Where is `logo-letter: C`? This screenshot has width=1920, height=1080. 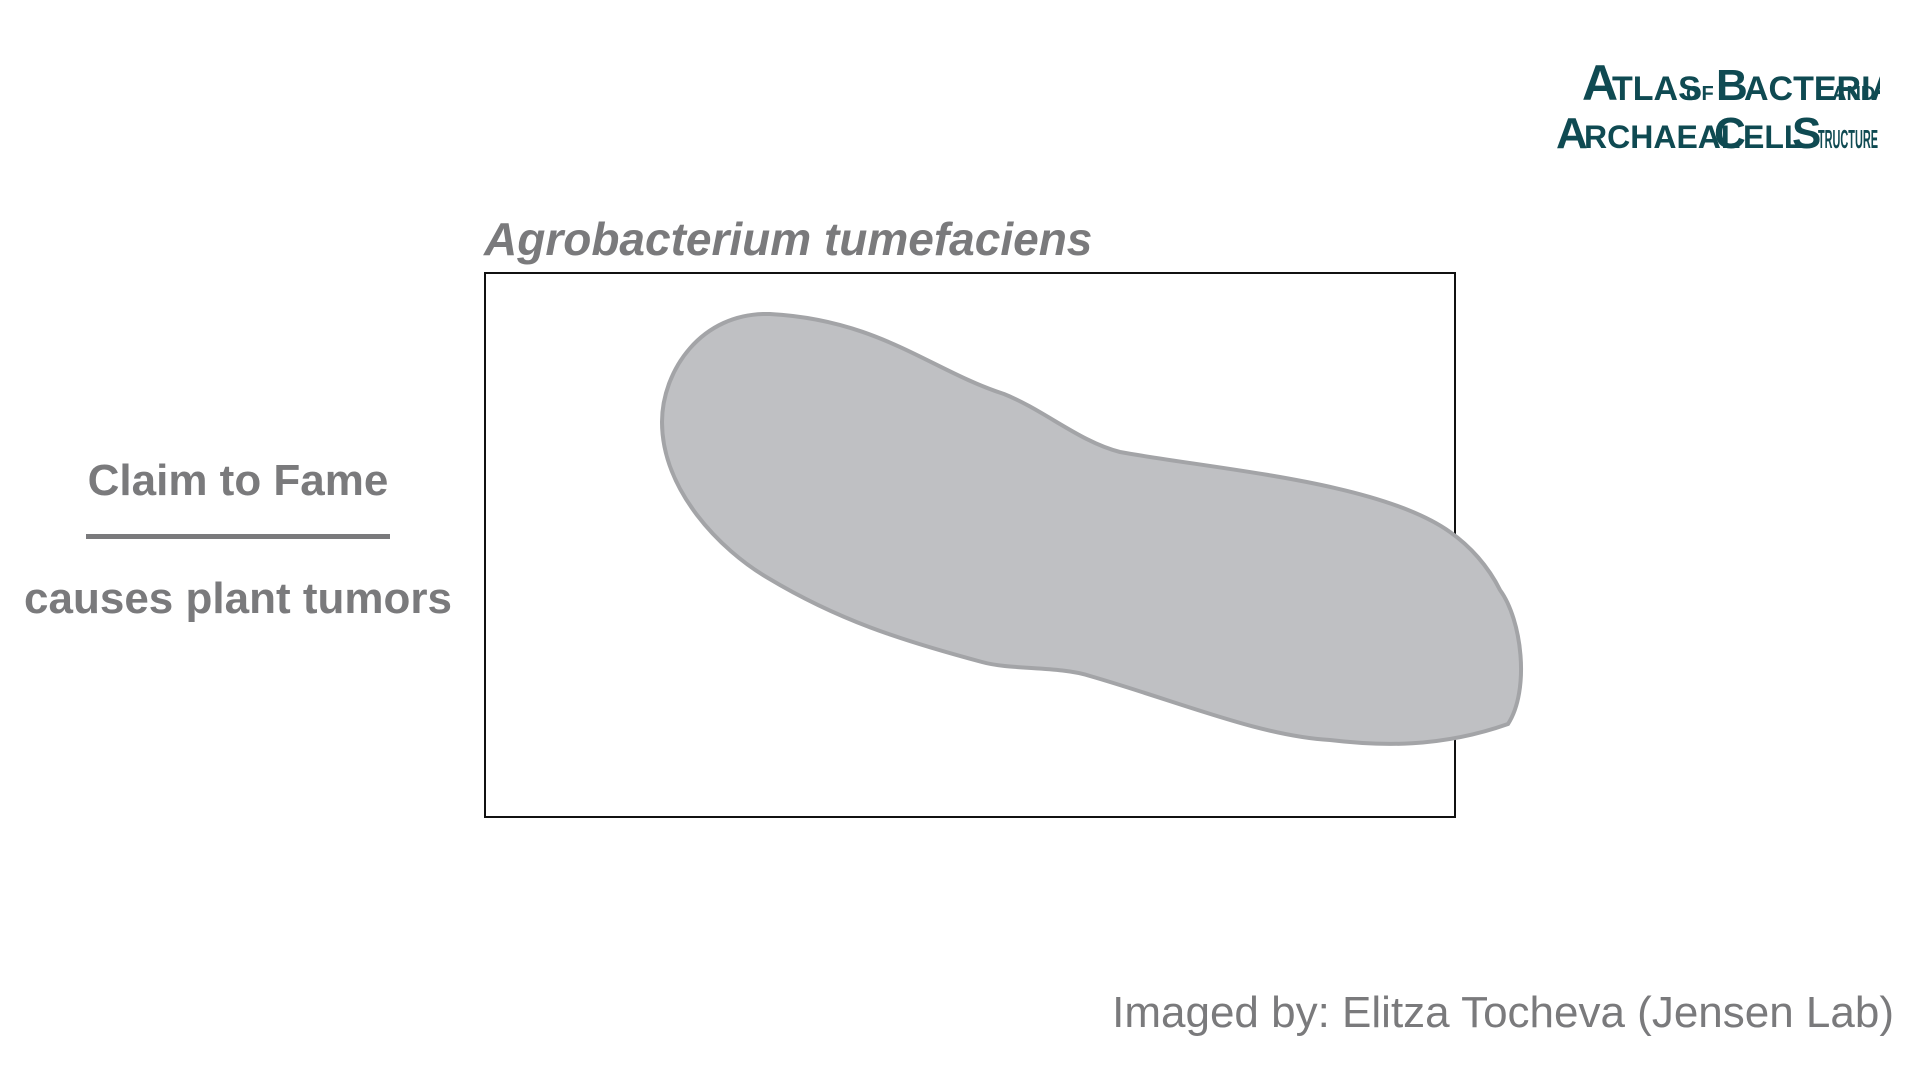
logo-letter: C is located at coordinates (1730, 133).